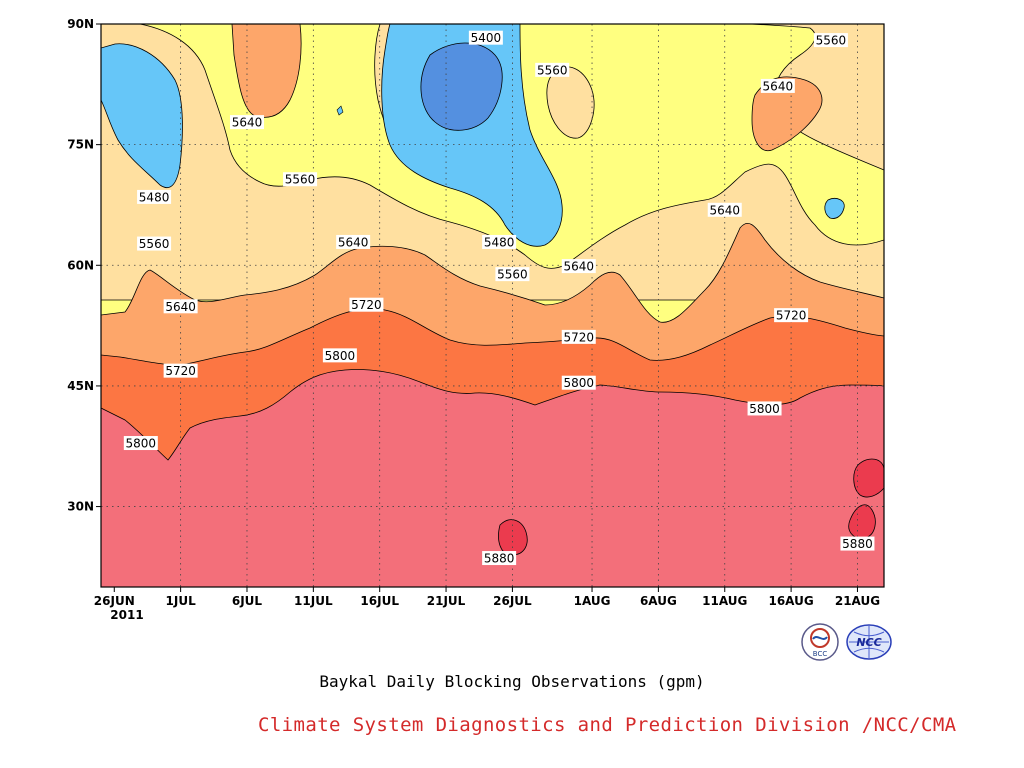 The width and height of the screenshot is (1024, 768). What do you see at coordinates (820, 654) in the screenshot?
I see `svg-text: BCC` at bounding box center [820, 654].